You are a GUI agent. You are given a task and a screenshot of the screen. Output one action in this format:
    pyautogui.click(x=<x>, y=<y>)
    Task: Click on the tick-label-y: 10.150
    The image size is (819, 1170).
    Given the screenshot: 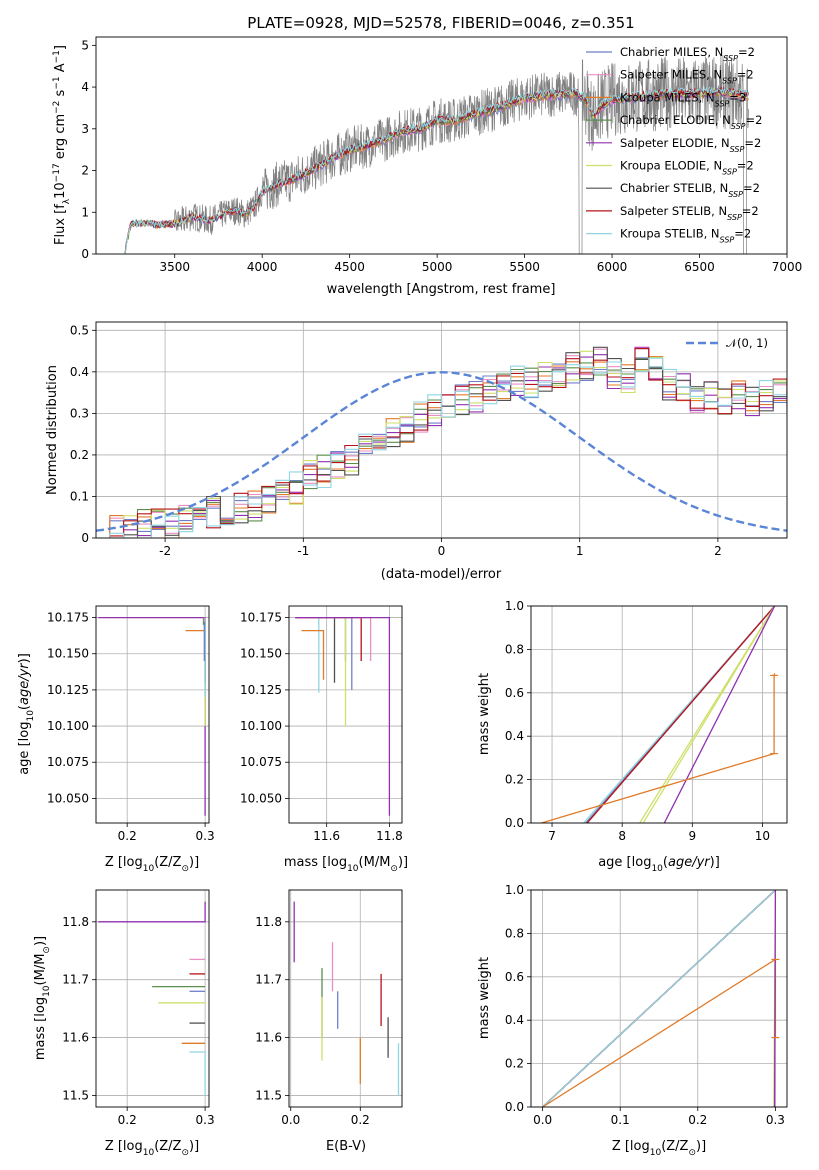 What is the action you would take?
    pyautogui.click(x=68, y=654)
    